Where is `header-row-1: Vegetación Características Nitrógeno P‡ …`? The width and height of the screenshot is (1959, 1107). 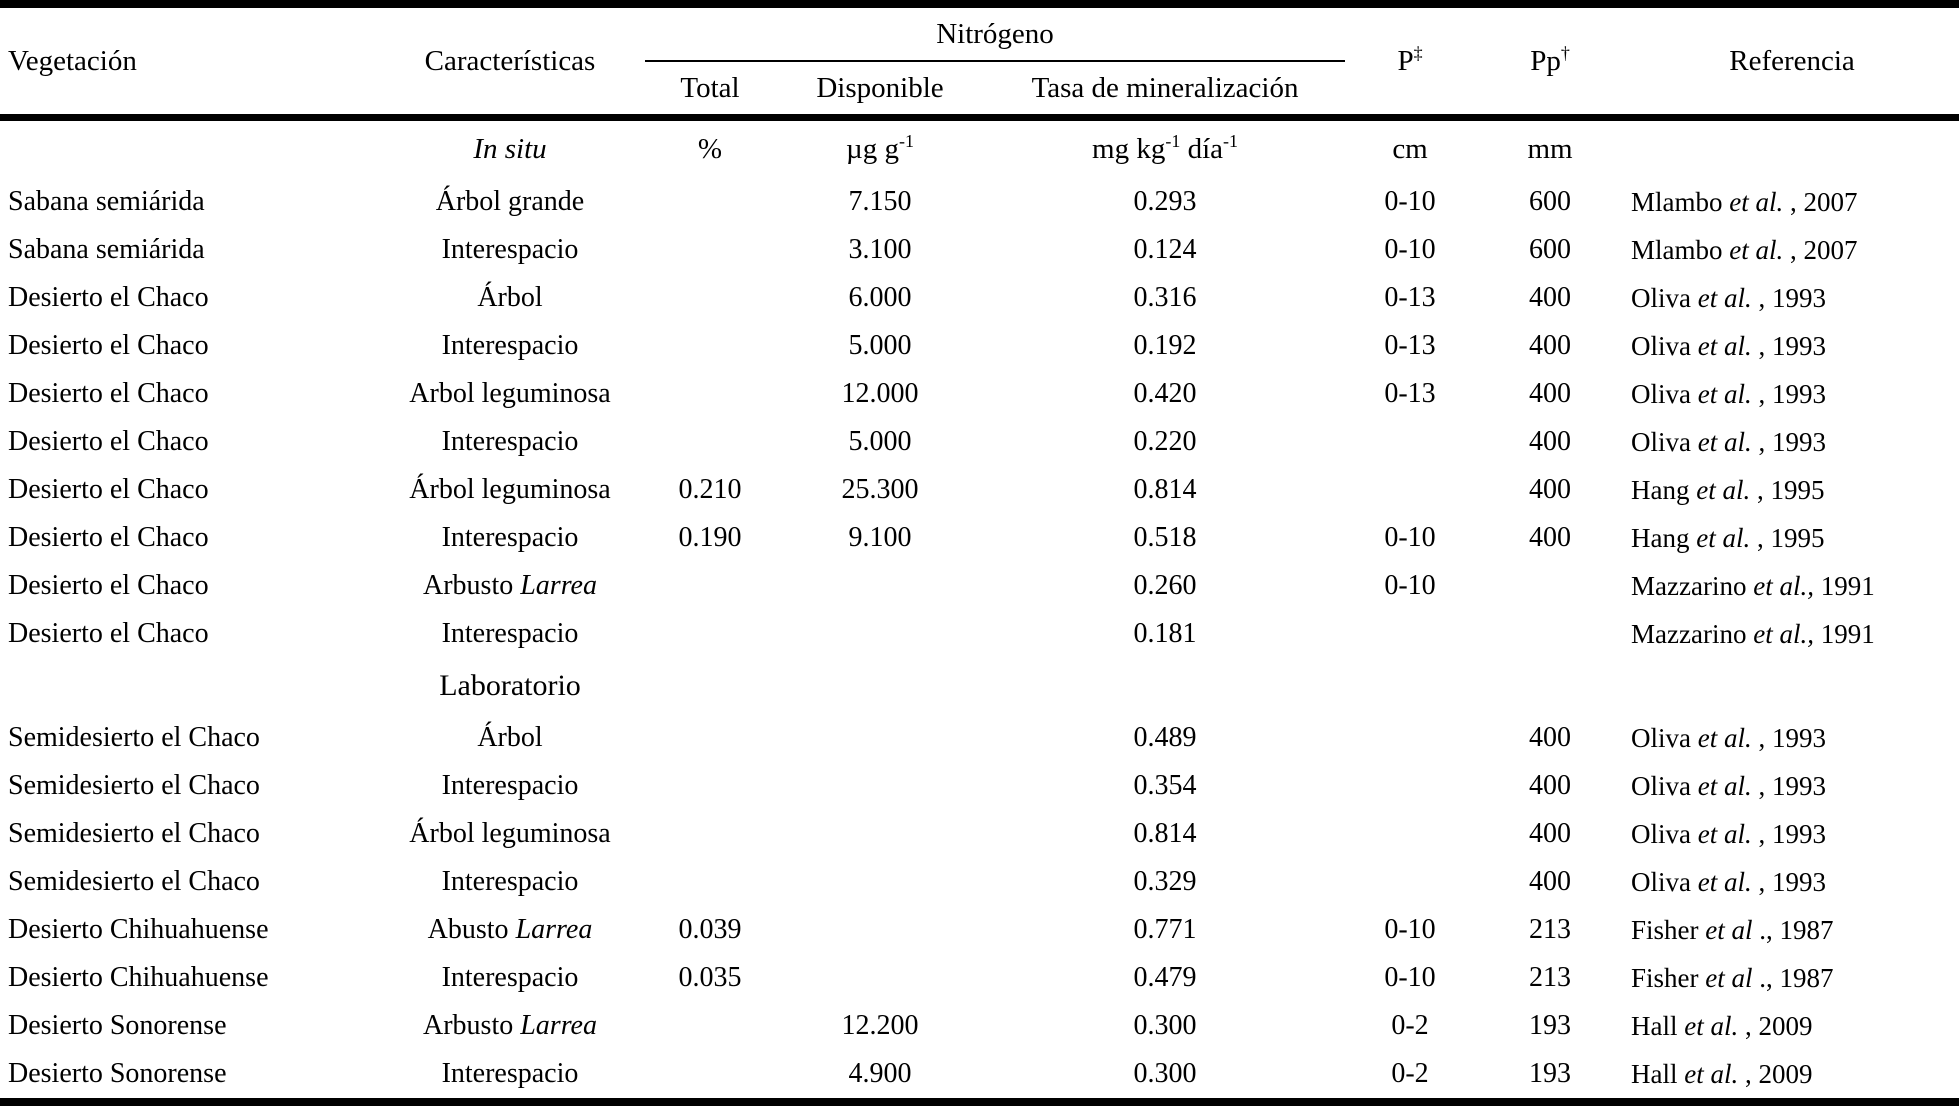
header-row-1: Vegetación Características Nitrógeno P‡ … is located at coordinates (979, 40).